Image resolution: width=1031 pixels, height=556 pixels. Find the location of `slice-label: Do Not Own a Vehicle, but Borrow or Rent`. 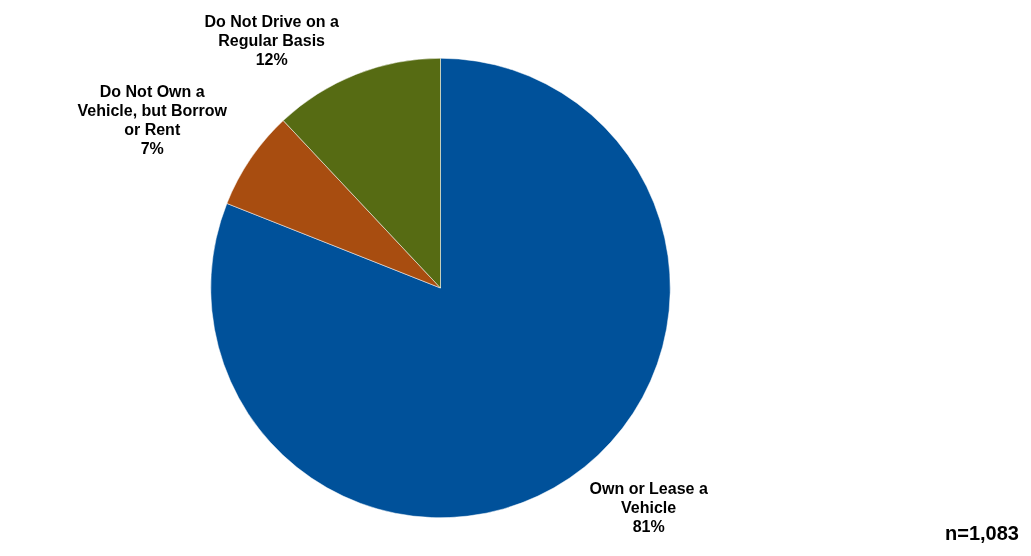

slice-label: Do Not Own a Vehicle, but Borrow or Rent is located at coordinates (152, 111).